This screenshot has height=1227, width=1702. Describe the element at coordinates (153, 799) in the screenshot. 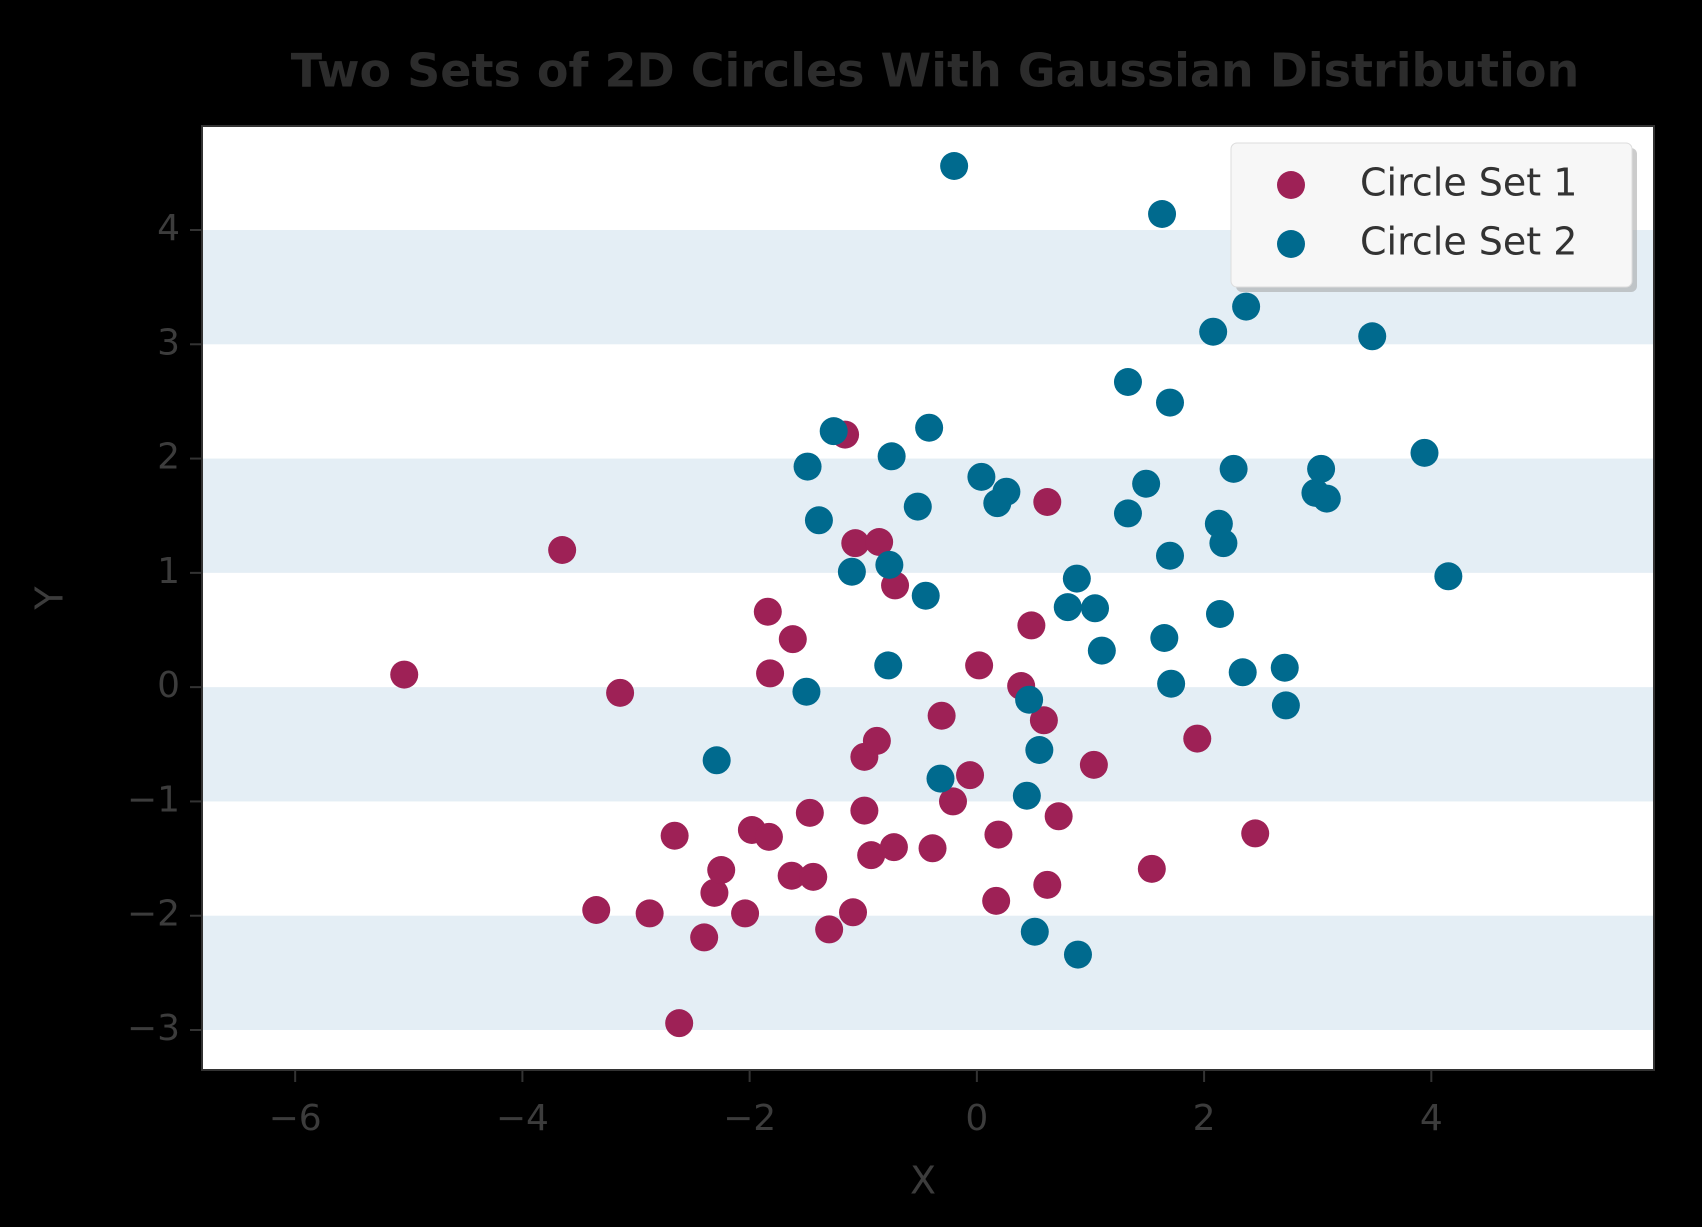

I see `y-tick-label: −1` at that location.